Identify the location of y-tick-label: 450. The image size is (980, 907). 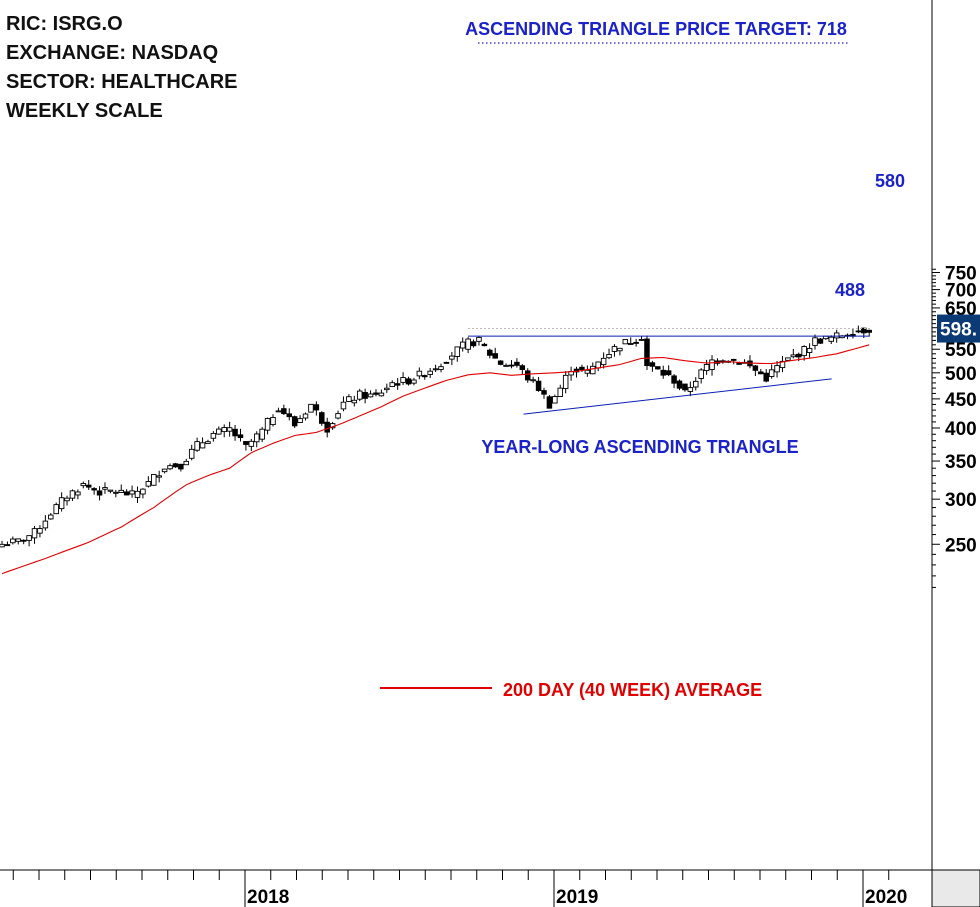
(961, 400).